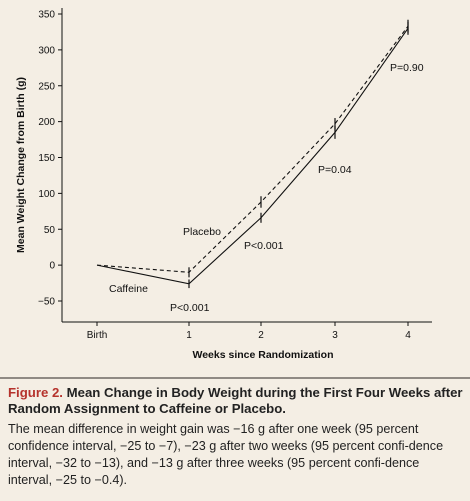  Describe the element at coordinates (235, 378) in the screenshot. I see `caption-divider` at that location.